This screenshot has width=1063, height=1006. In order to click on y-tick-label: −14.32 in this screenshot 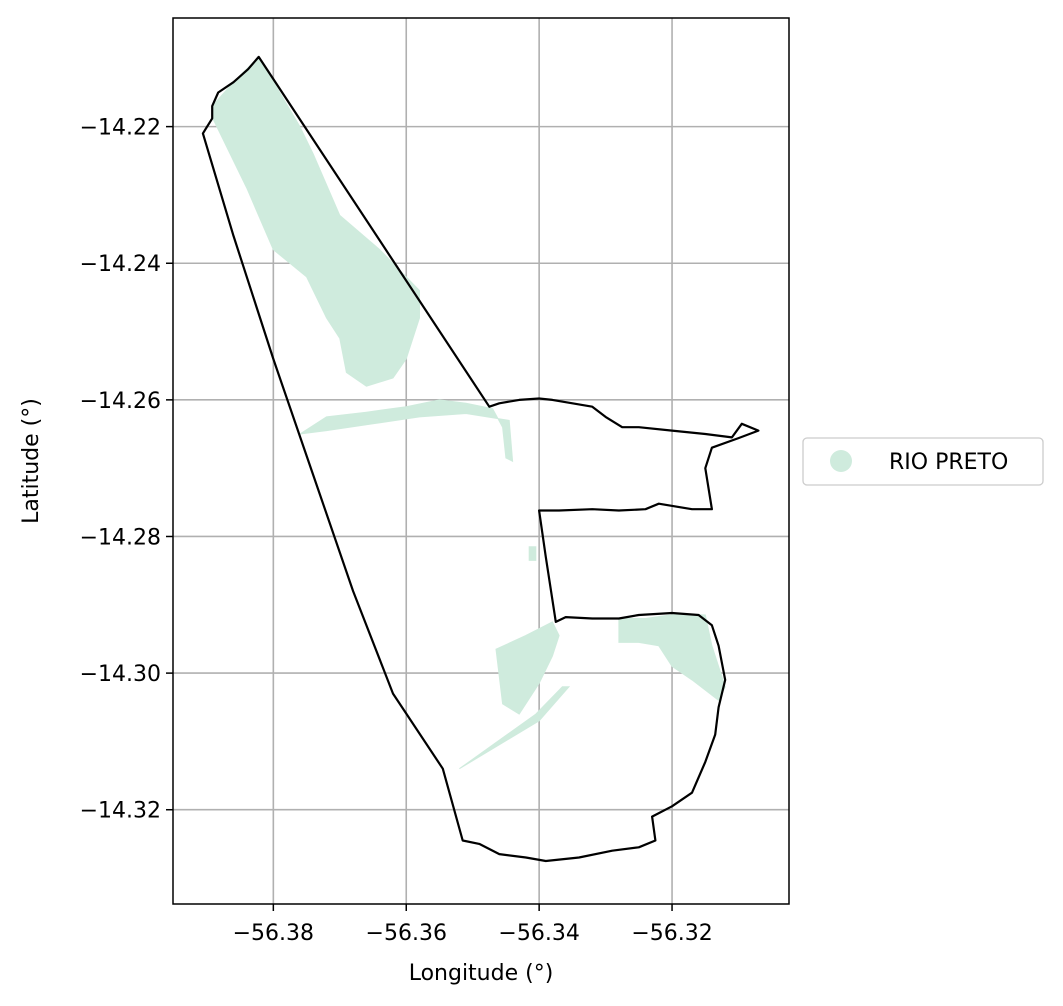, I will do `click(120, 811)`.